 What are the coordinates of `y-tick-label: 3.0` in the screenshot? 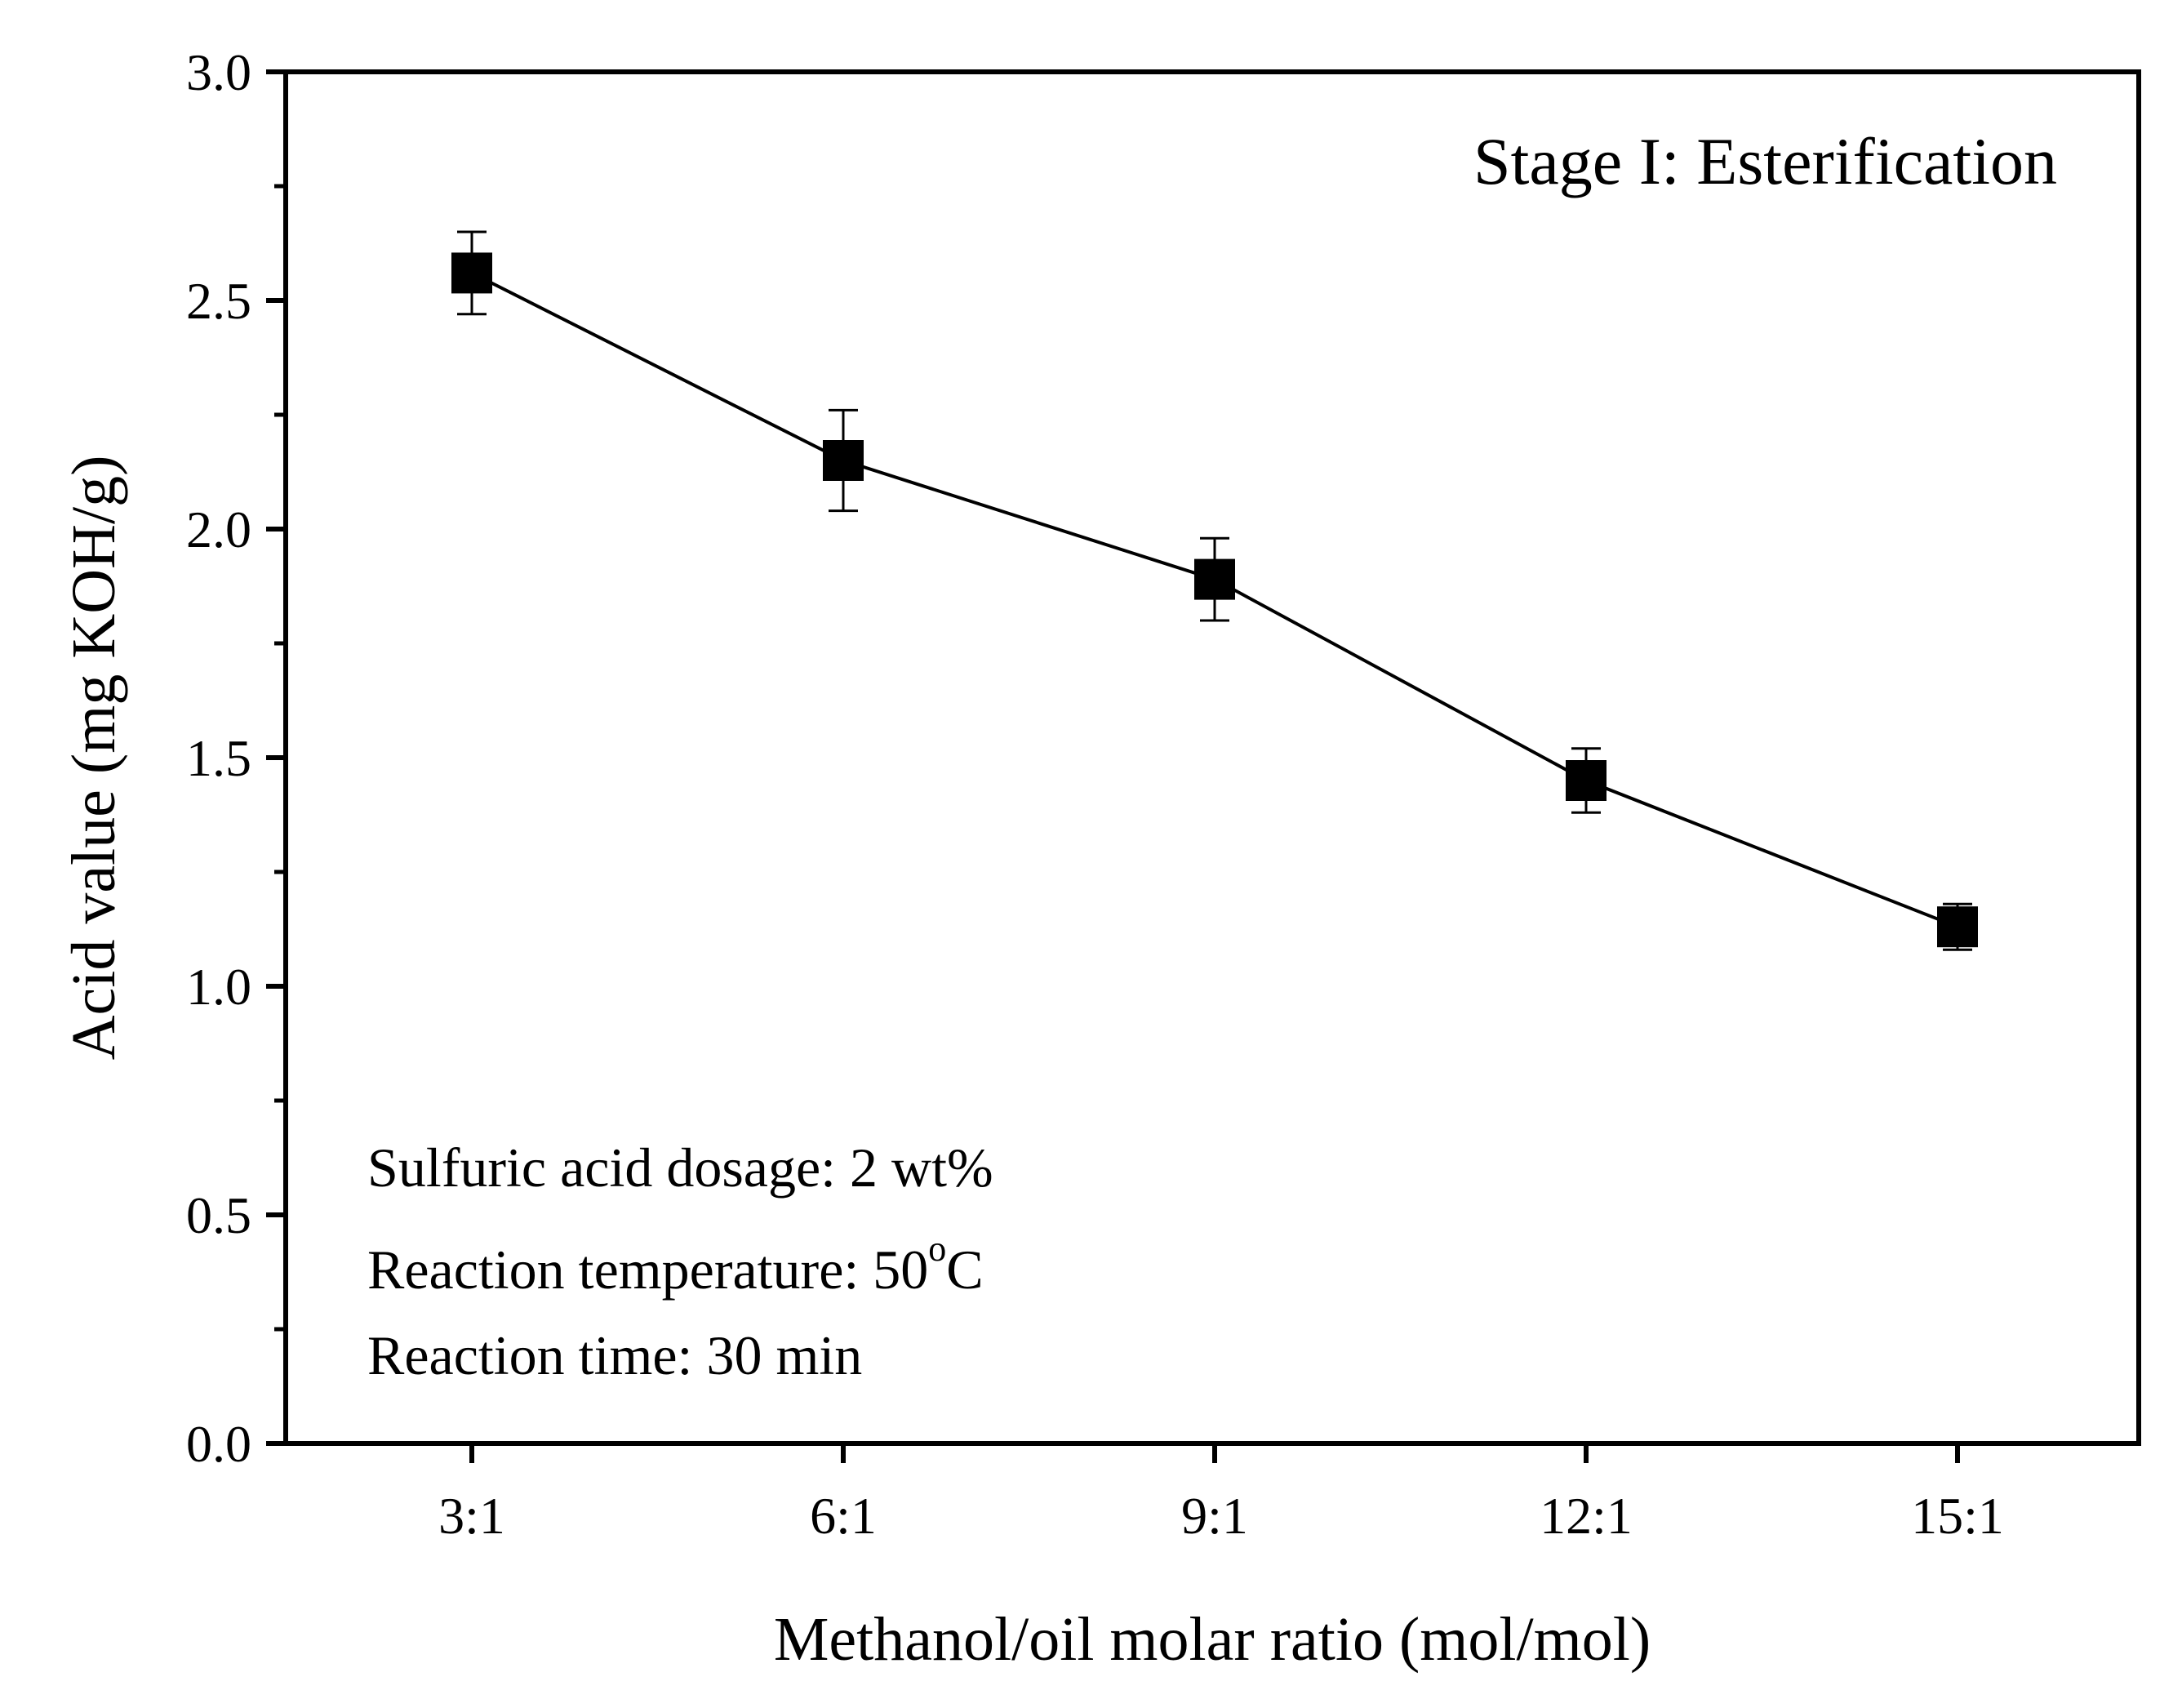 It's located at (218, 72).